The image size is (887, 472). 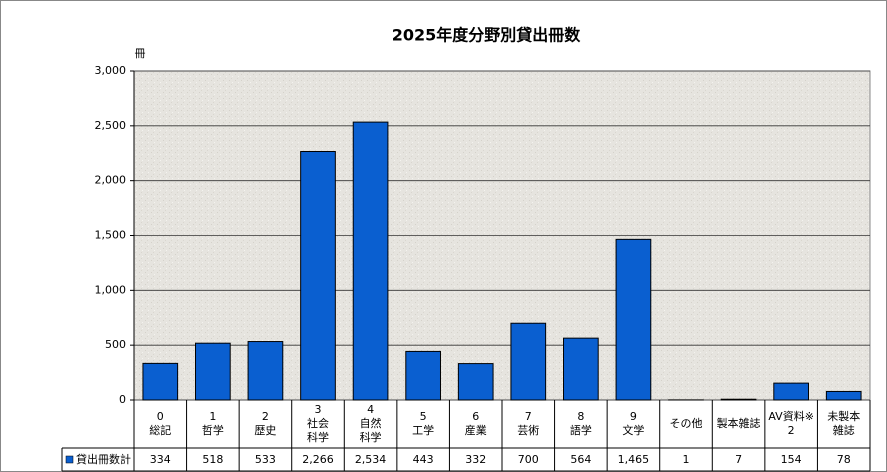 I want to click on x-tick-label: 3, so click(x=318, y=409).